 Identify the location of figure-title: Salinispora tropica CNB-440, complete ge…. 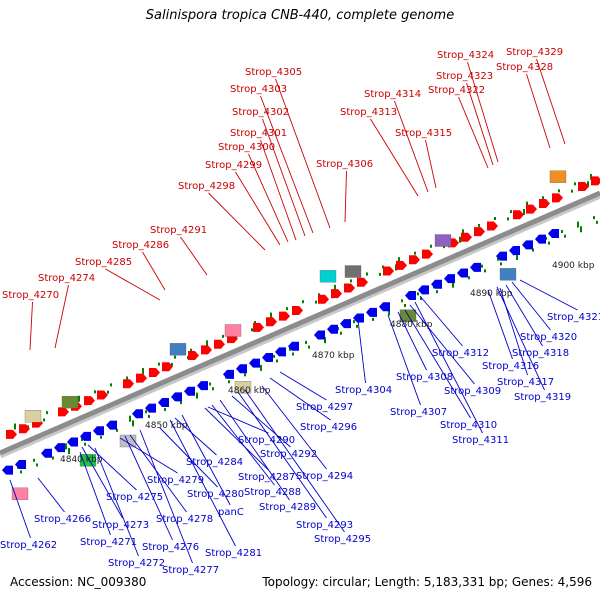
(300, 15).